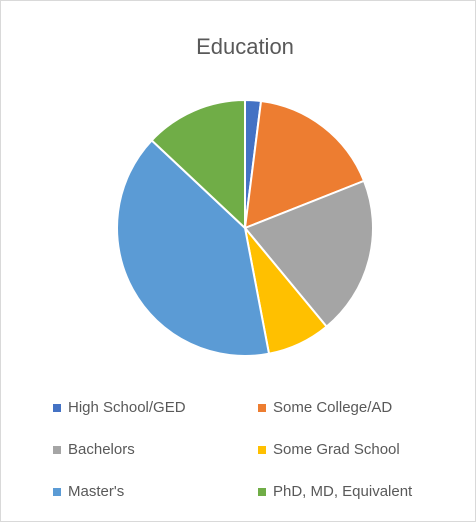  What do you see at coordinates (101, 449) in the screenshot?
I see `legend-label: Bachelors` at bounding box center [101, 449].